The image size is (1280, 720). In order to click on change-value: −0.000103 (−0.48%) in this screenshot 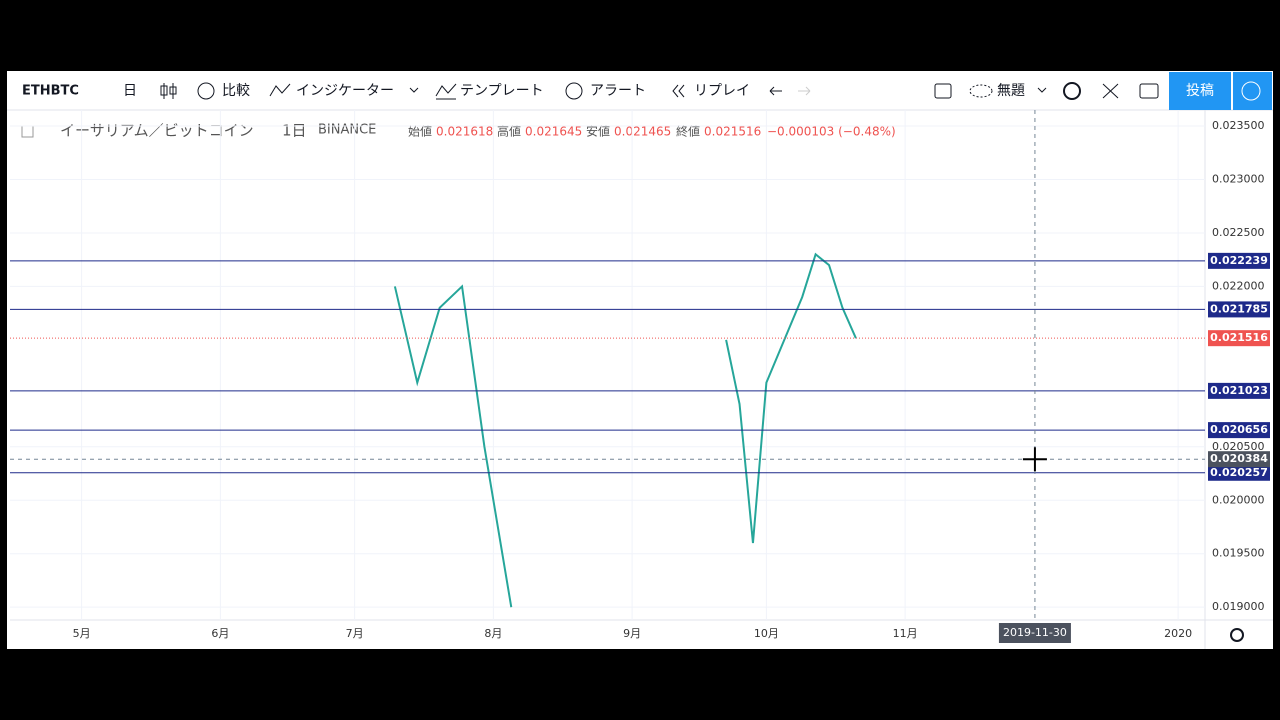, I will do `click(831, 132)`.